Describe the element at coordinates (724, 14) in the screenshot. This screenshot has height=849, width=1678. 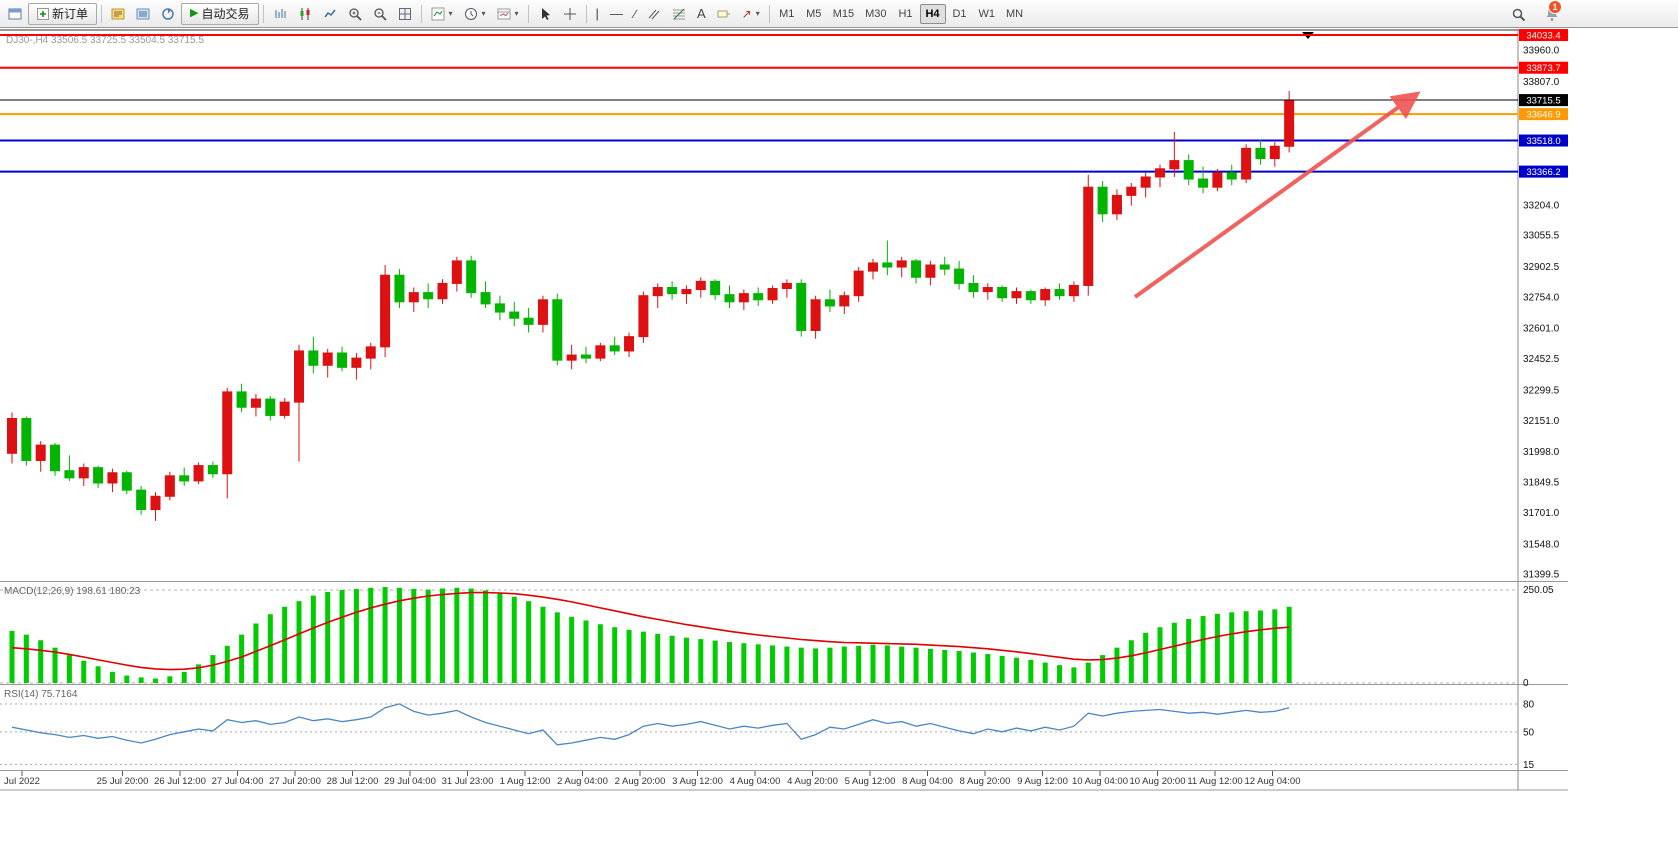
I see `label-tool-button` at that location.